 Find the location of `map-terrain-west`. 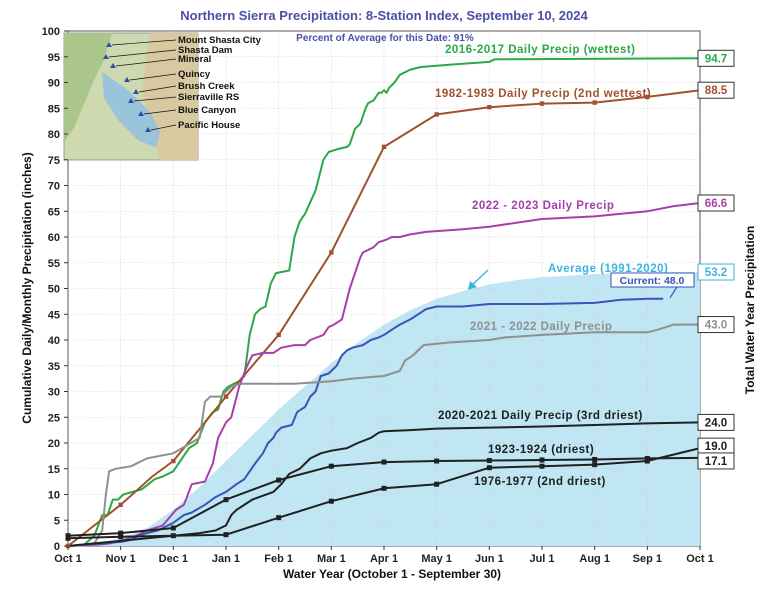

map-terrain-west is located at coordinates (88, 87).